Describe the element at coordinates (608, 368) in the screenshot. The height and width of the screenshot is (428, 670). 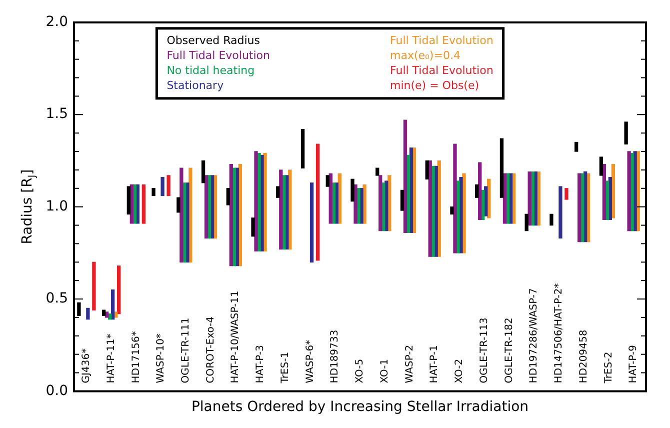
I see `x-tick-label: TrES-2` at that location.